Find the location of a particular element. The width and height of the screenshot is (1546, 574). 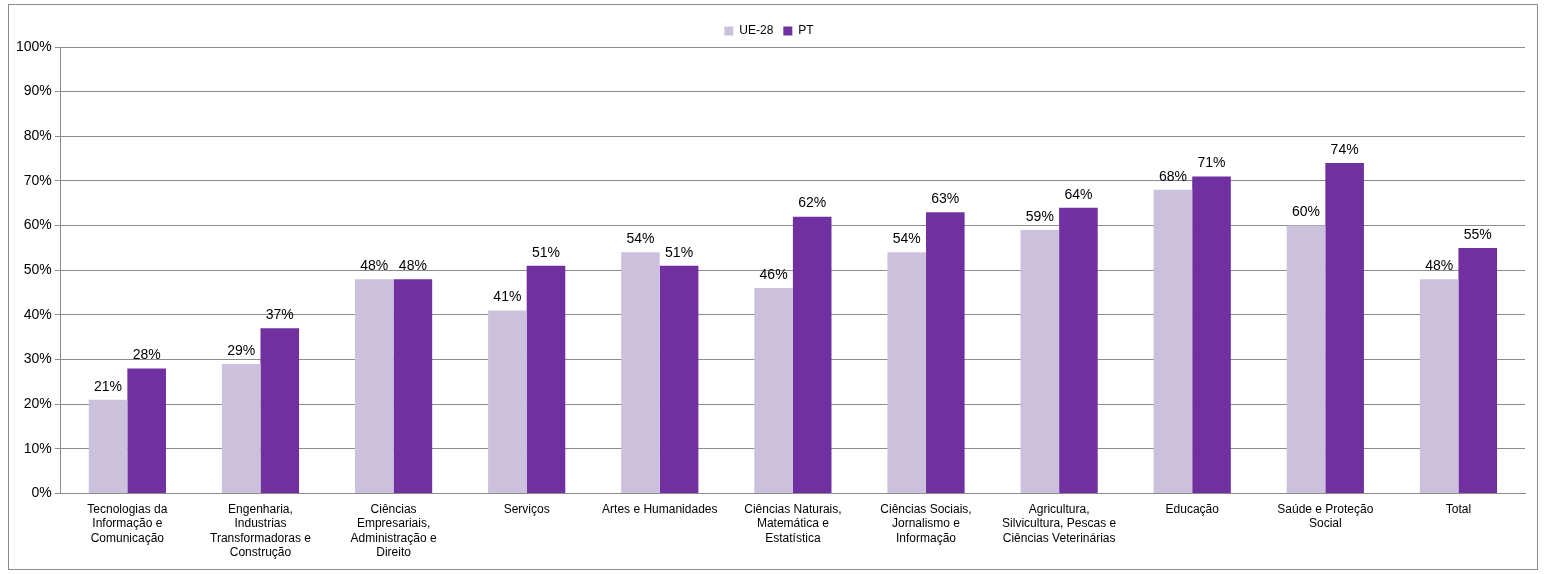

data-label: 74% is located at coordinates (1344, 148).